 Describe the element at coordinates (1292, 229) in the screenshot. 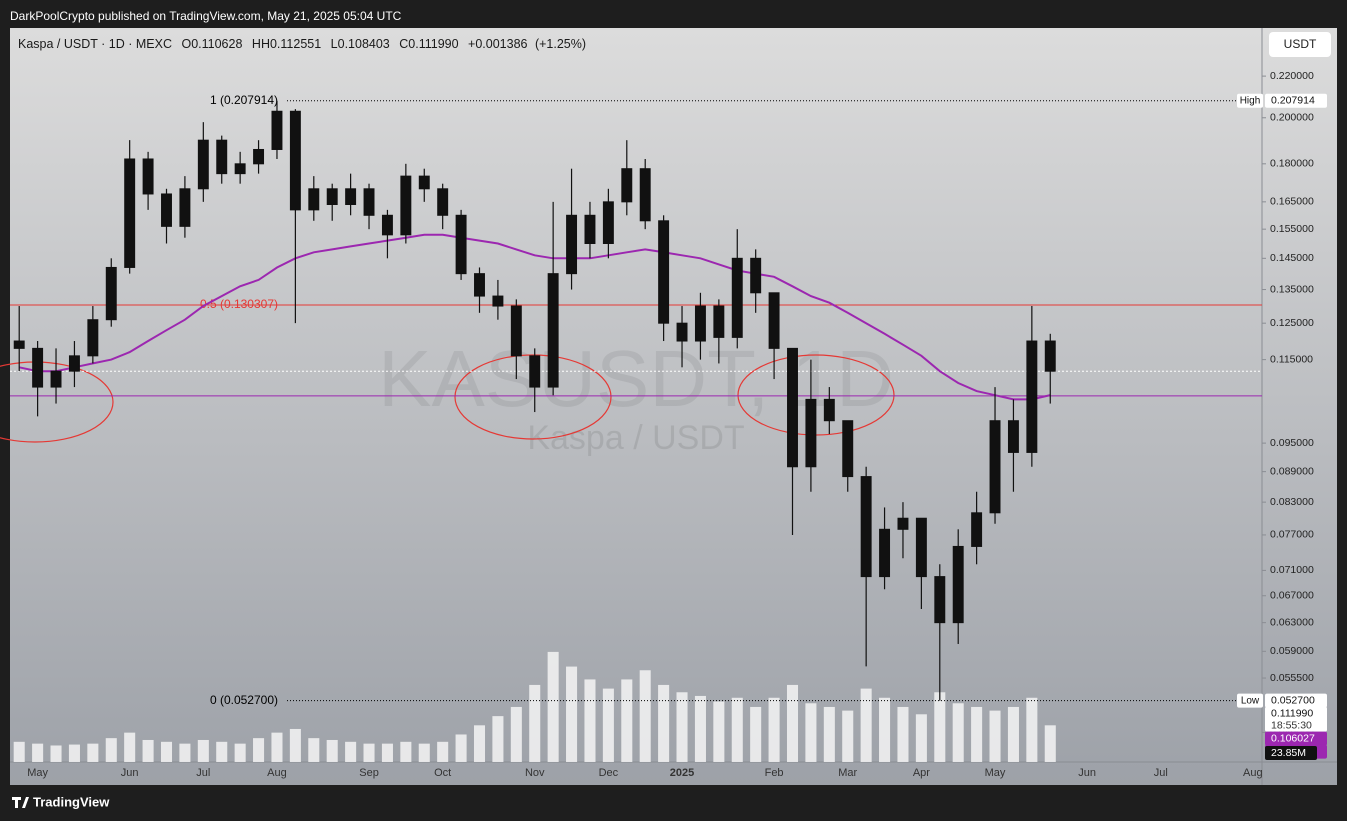

I see `y-tick-label: 0.155000` at that location.